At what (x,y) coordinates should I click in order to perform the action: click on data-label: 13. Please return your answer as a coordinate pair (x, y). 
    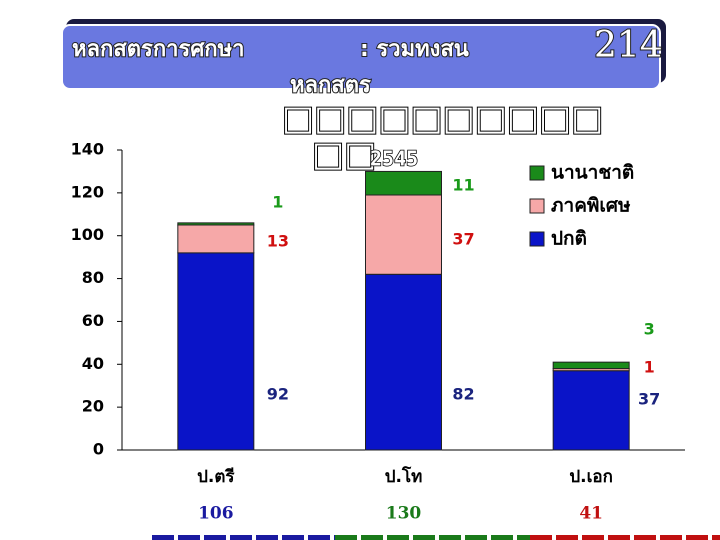
    Looking at the image, I should click on (278, 241).